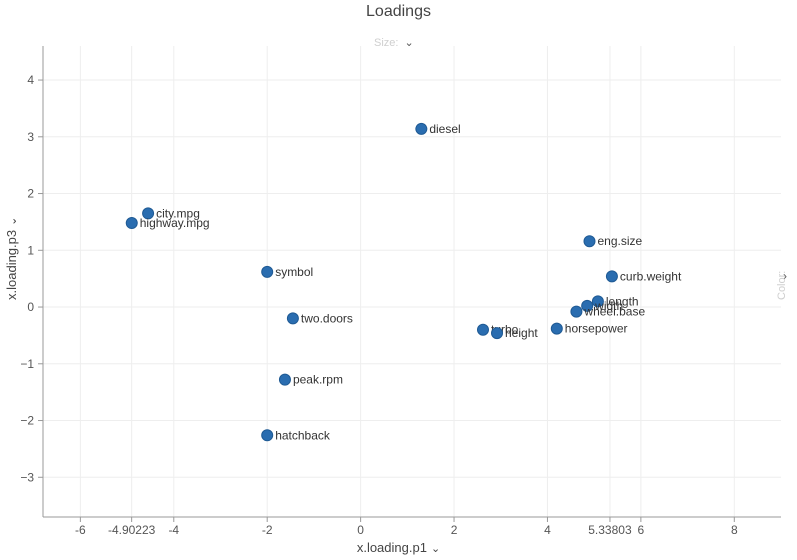  I want to click on point-label: two.doors, so click(327, 318).